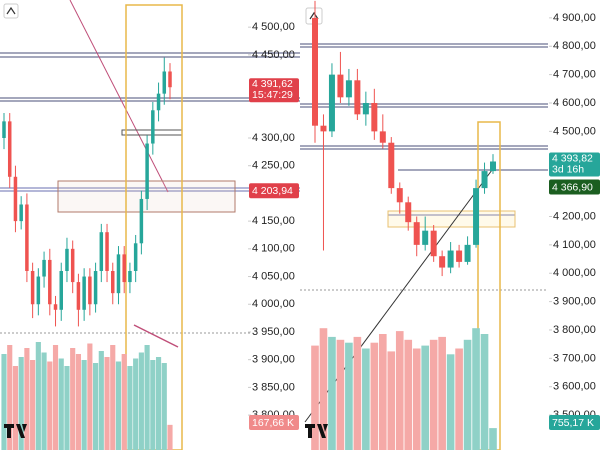 Image resolution: width=600 pixels, height=450 pixels. I want to click on marker-price-label: 4 366,90, so click(572, 187).